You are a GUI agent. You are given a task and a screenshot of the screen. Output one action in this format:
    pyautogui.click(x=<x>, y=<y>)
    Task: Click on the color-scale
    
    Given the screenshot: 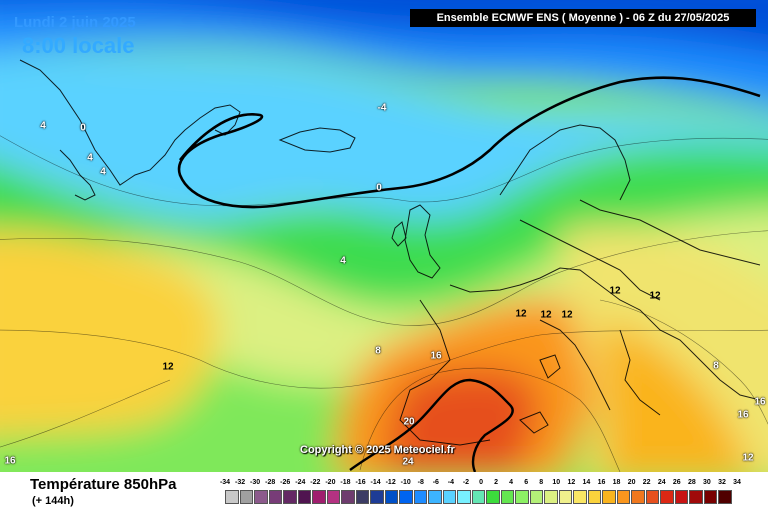 What is the action you would take?
    pyautogui.click(x=479, y=497)
    